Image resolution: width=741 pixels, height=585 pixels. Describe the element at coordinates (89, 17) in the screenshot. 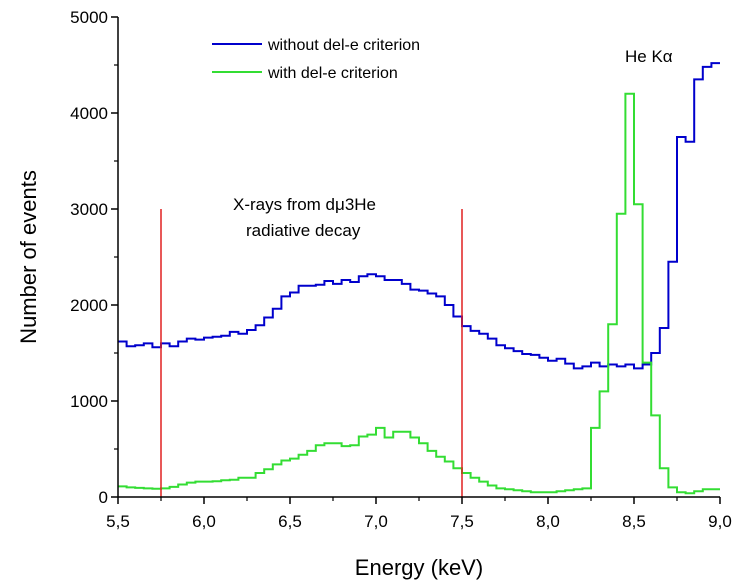

I see `y-tick-label: 5000` at that location.